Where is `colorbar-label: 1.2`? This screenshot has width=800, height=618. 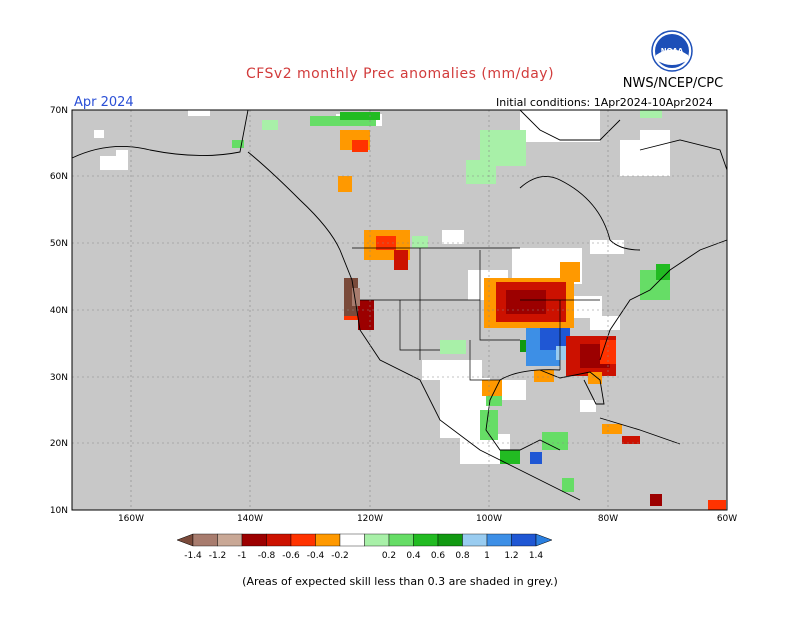 colorbar-label: 1.2 is located at coordinates (511, 556).